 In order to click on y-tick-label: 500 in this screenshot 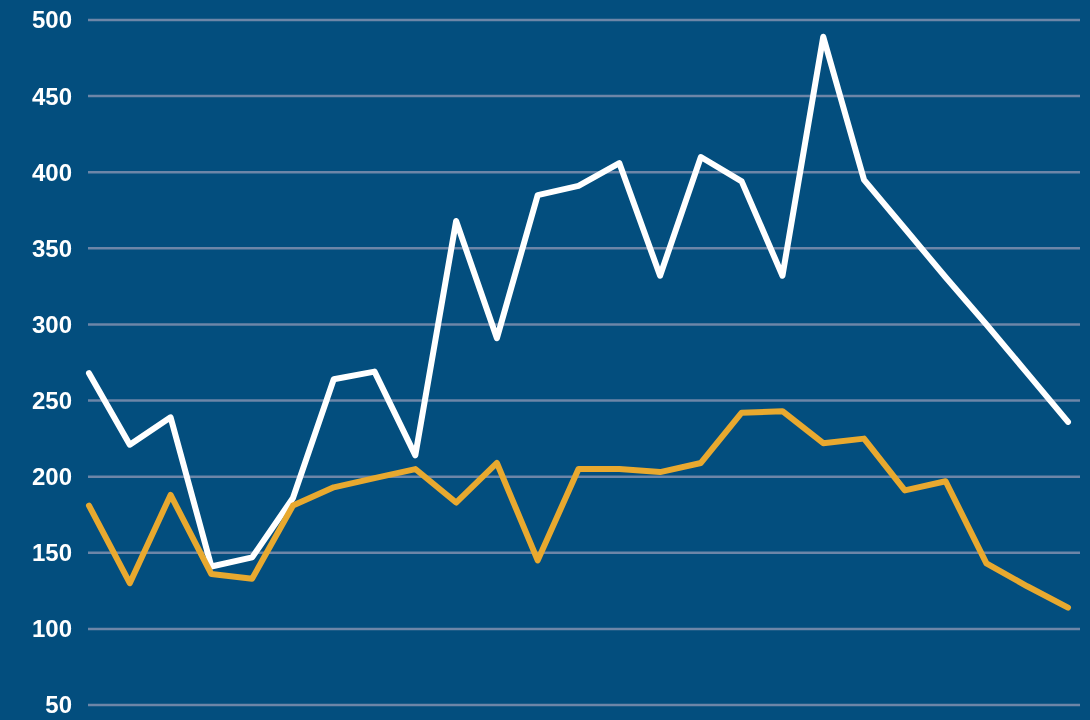, I will do `click(51, 20)`.